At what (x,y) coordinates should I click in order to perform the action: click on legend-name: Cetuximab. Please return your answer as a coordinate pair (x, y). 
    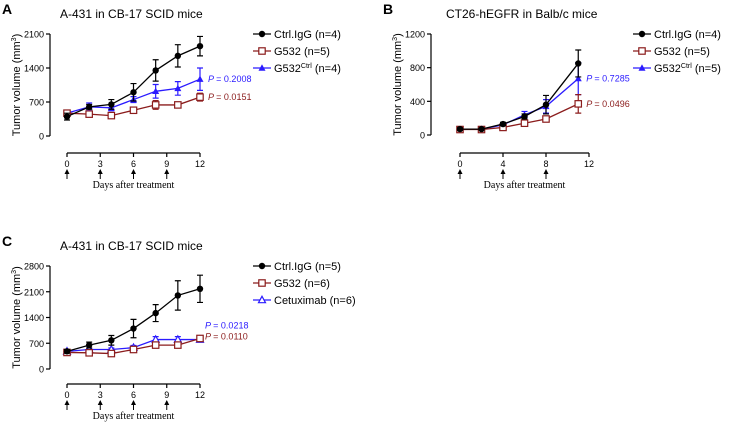
    Looking at the image, I should click on (300, 301).